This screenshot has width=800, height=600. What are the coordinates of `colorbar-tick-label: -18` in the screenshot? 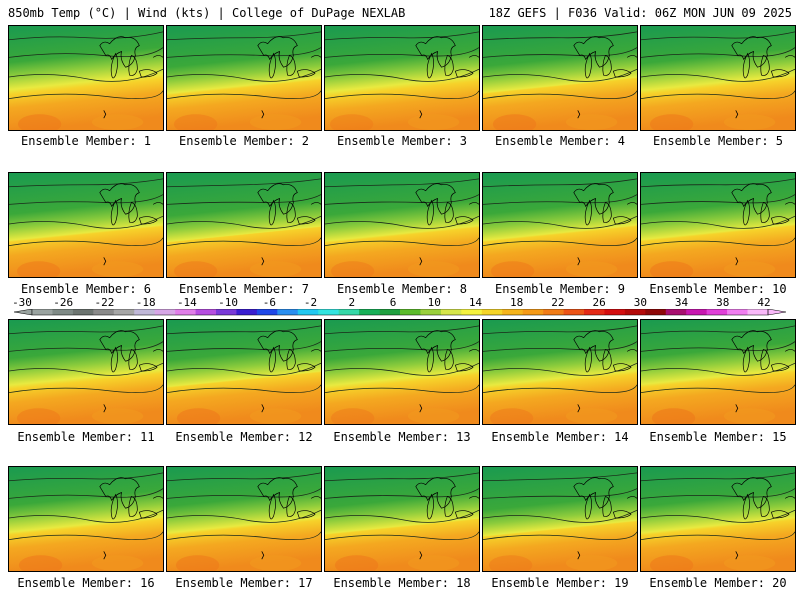 It's located at (145, 302).